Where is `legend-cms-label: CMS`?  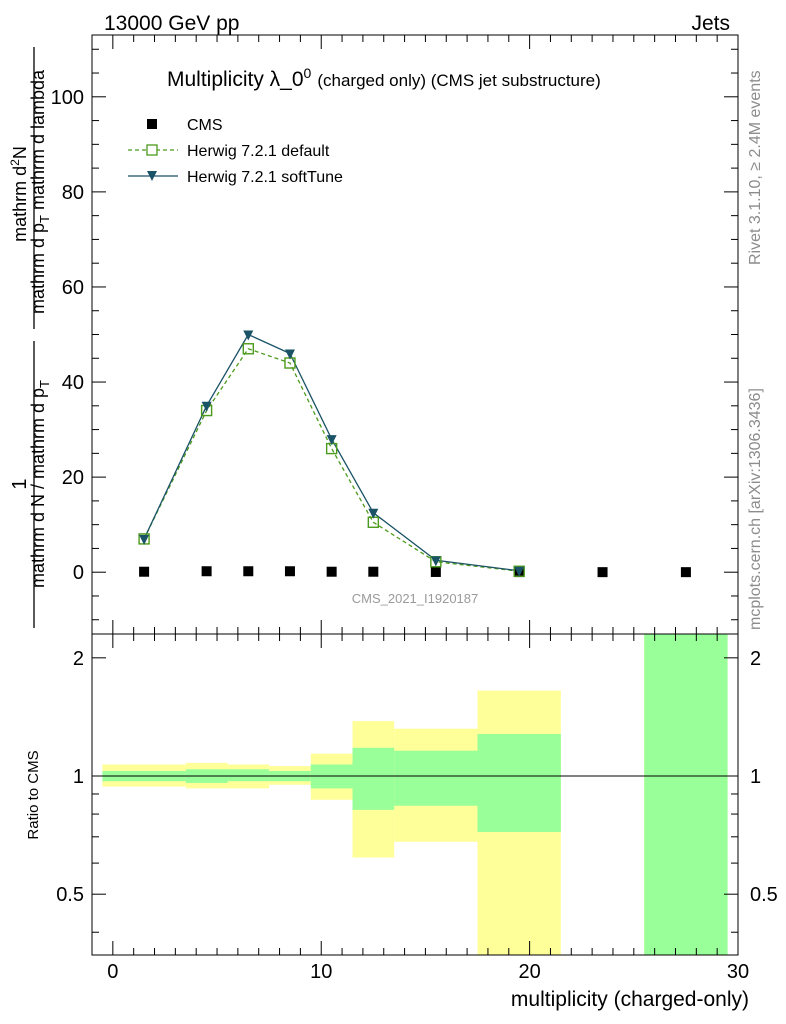 legend-cms-label: CMS is located at coordinates (205, 125).